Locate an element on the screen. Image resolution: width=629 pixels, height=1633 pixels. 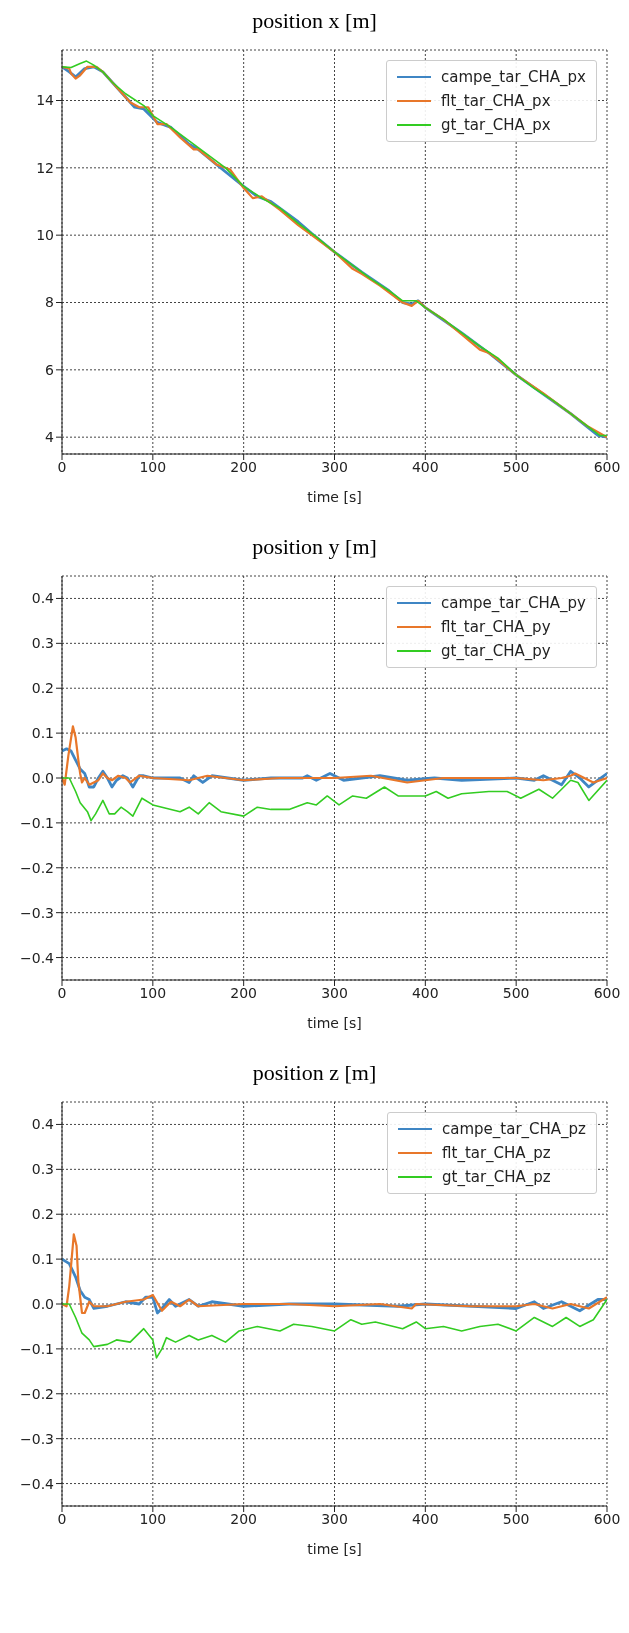
legend-label: gt_tar_CHA_py is located at coordinates (496, 651).